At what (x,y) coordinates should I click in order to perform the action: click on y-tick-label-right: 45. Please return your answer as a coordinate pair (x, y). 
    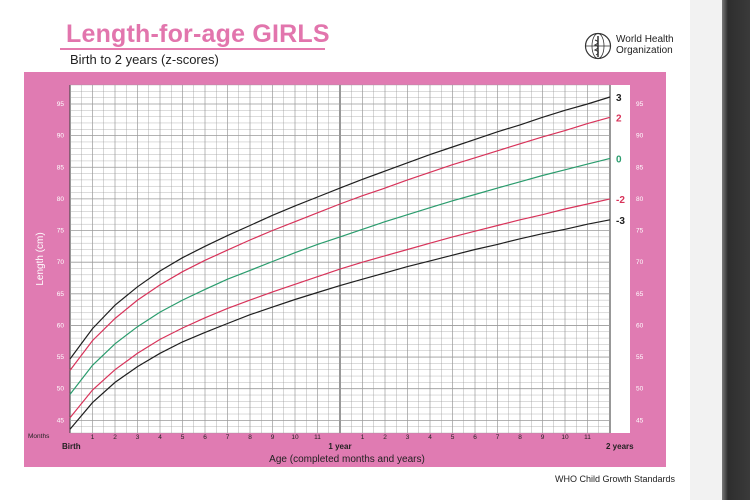
    Looking at the image, I should click on (640, 420).